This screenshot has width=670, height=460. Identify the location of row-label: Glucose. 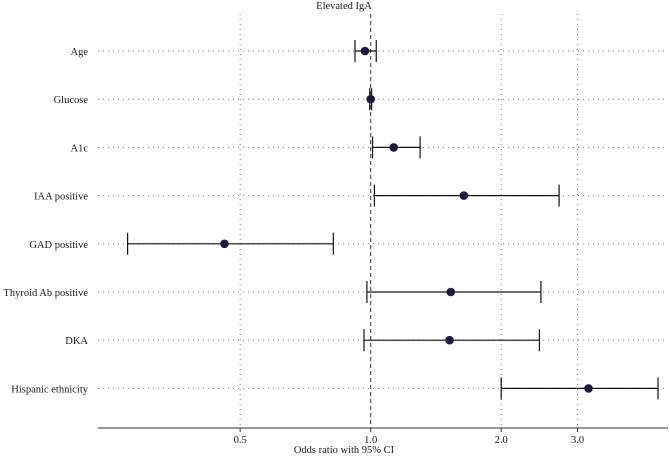
(71, 100).